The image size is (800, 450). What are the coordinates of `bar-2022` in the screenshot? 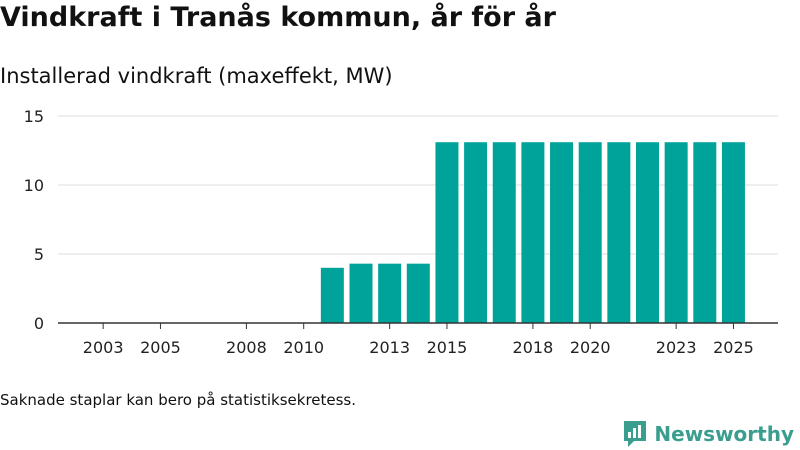 It's located at (647, 232).